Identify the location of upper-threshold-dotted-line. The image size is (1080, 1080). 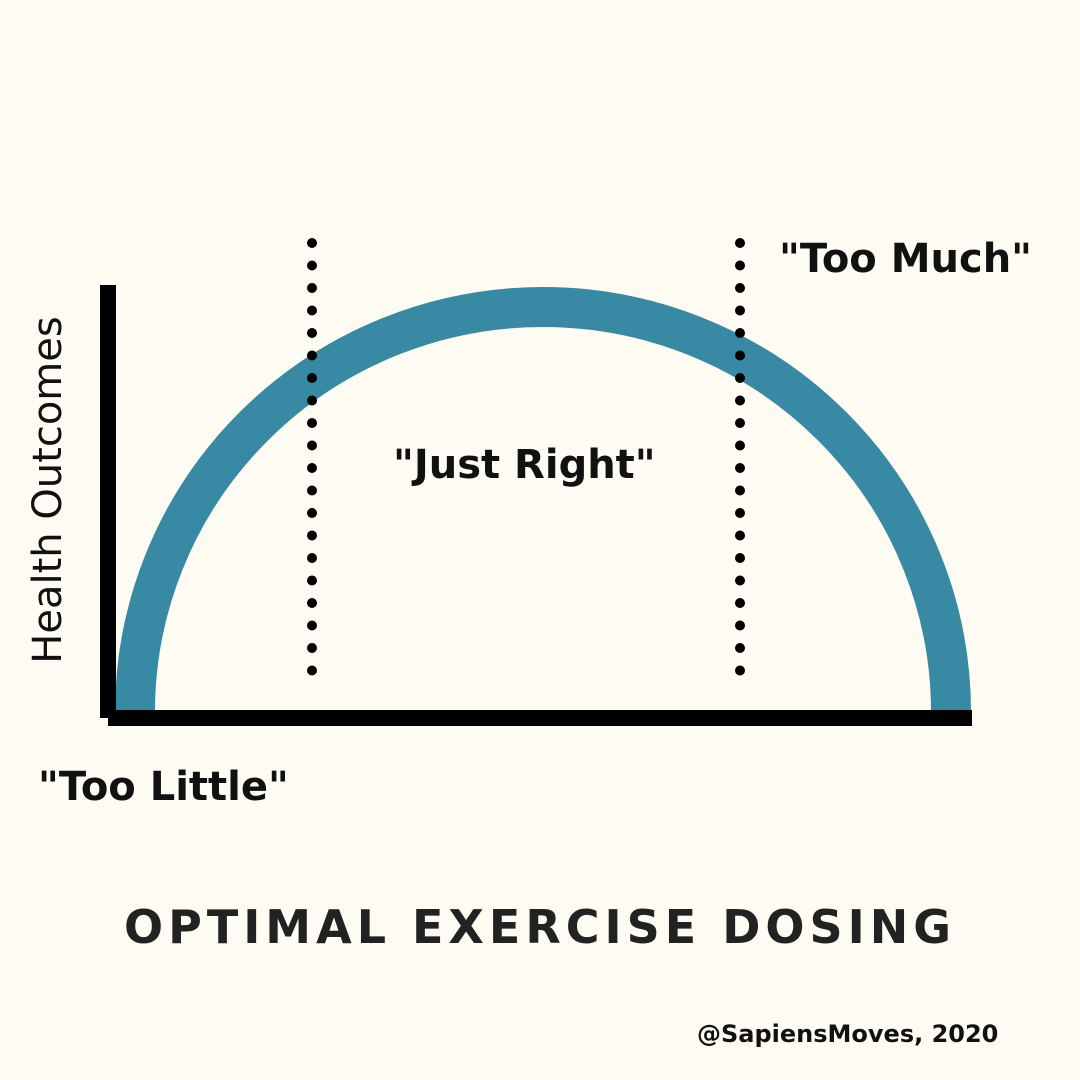
(740, 457).